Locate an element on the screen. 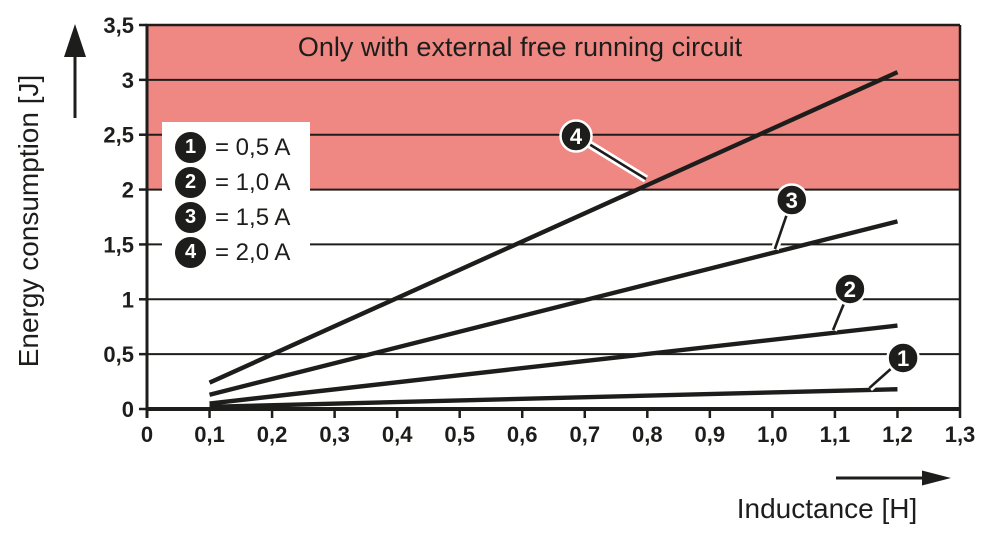  x-axis-arrow-icon is located at coordinates (893, 478).